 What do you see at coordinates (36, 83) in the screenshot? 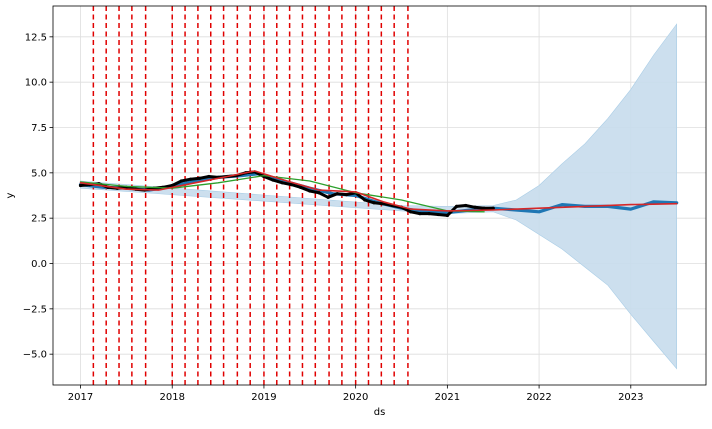
I see `y-tick-label: 10.0` at bounding box center [36, 83].